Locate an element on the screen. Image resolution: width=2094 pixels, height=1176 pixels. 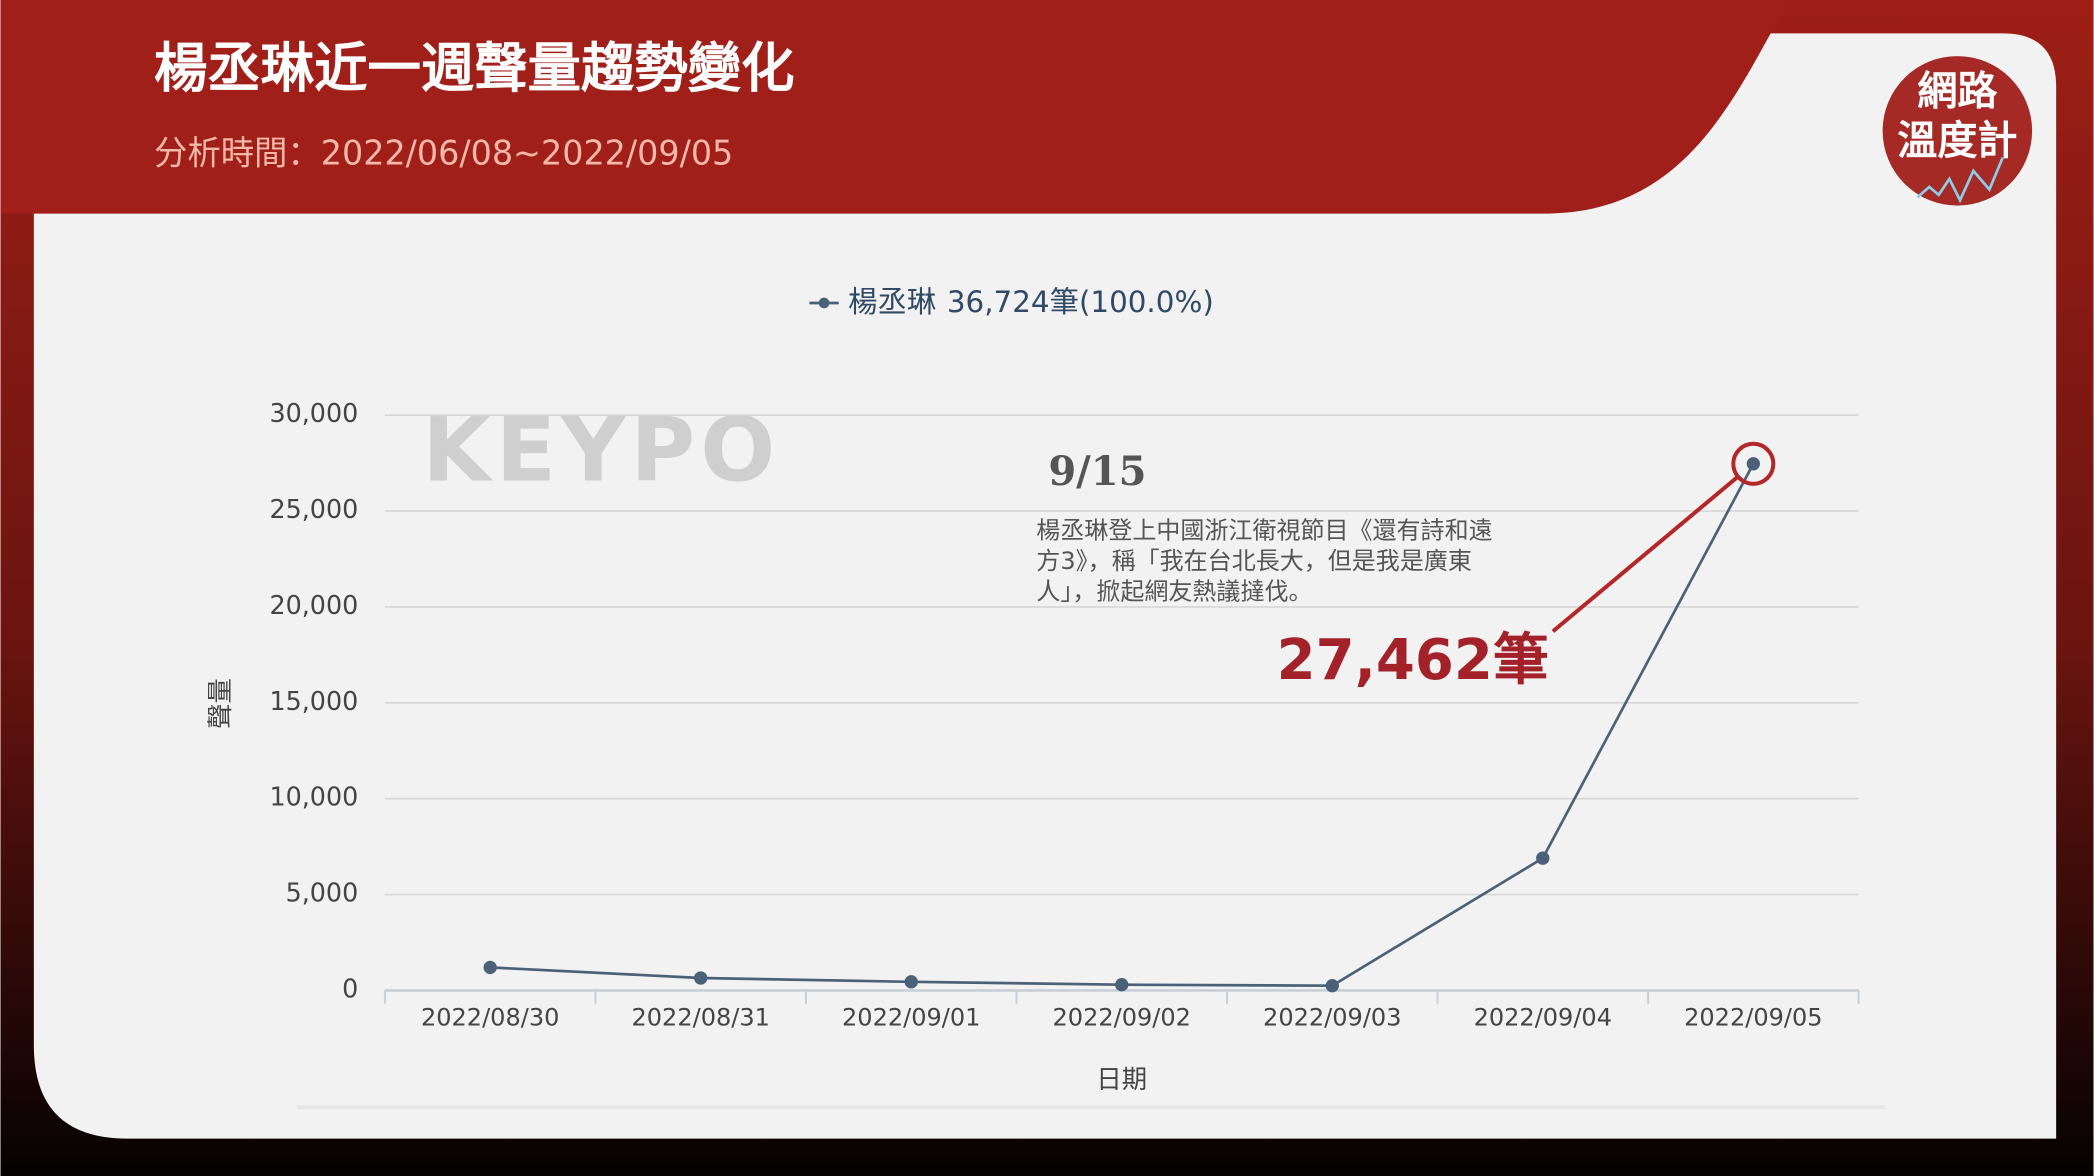
annotation-text: 方3》，稱「我在台北長大，但是我是廣東 is located at coordinates (1254, 561).